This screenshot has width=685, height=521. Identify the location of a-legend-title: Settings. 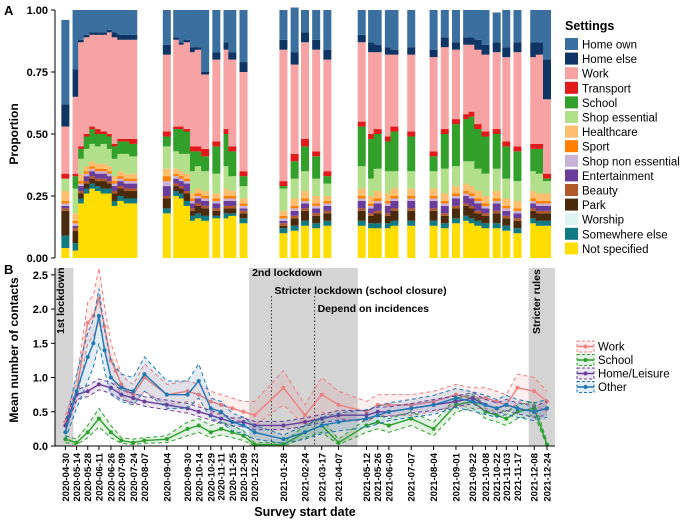
(589, 26).